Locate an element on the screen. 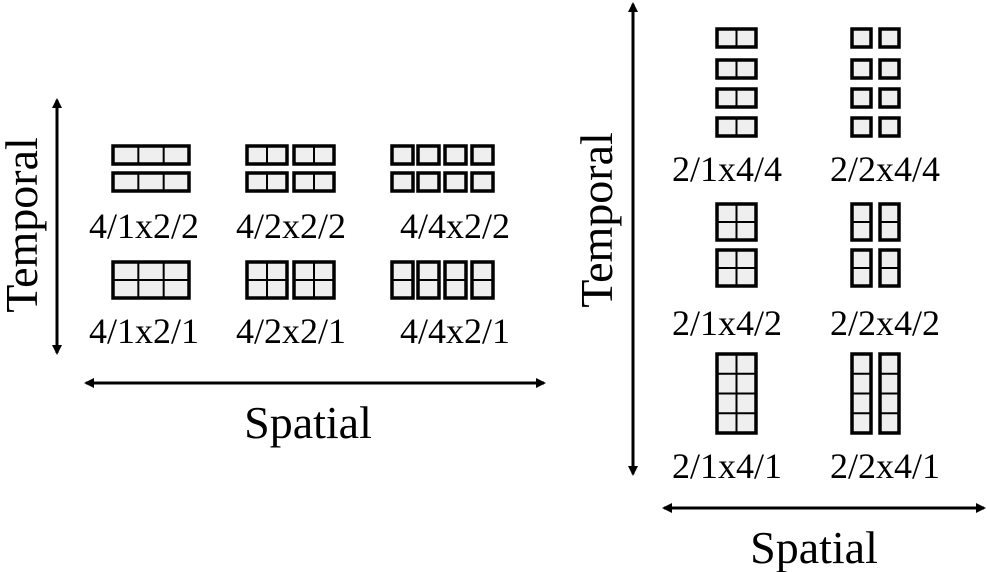 The width and height of the screenshot is (987, 572). config-label-2-1x4-4: 2/1x4/4 is located at coordinates (727, 169).